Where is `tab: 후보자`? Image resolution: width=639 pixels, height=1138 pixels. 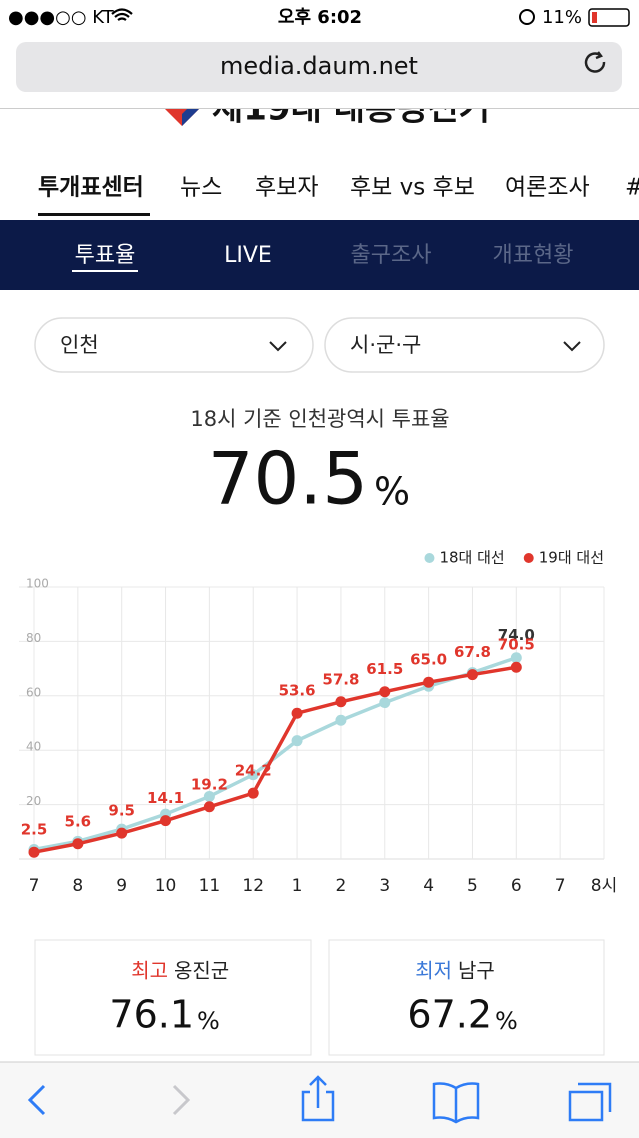 tab: 후보자 is located at coordinates (286, 188).